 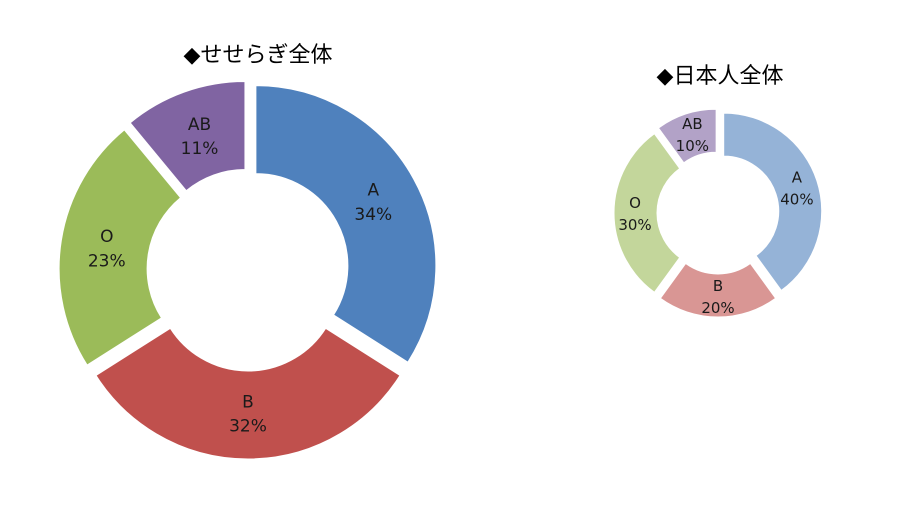 I want to click on slice-category-label-japan-o: O, so click(x=635, y=203).